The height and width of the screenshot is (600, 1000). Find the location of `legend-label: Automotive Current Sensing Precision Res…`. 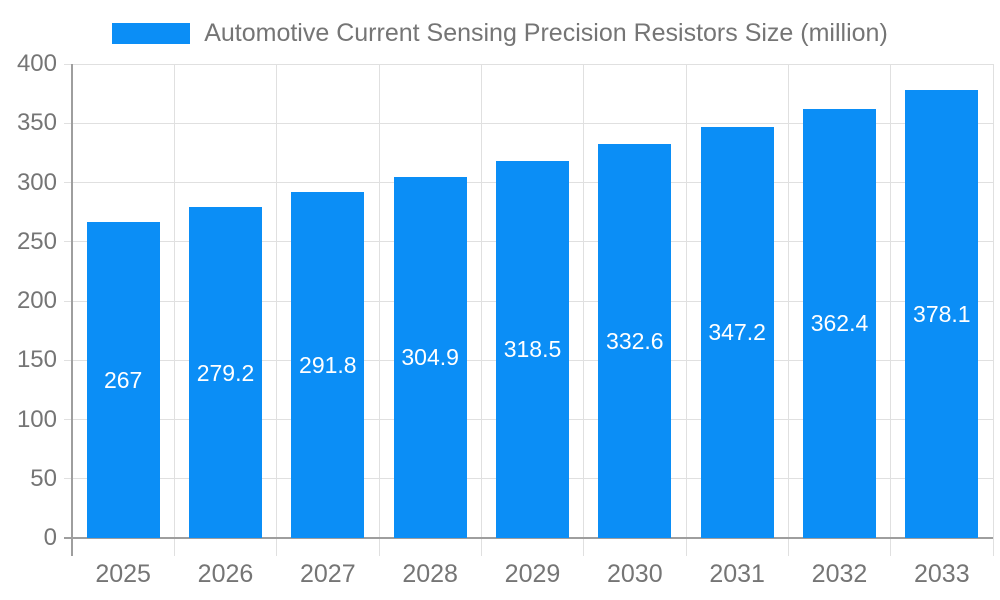

legend-label: Automotive Current Sensing Precision Res… is located at coordinates (546, 32).